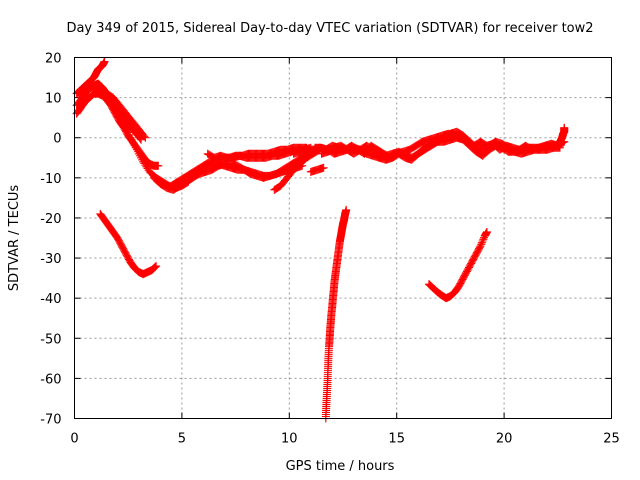  What do you see at coordinates (50, 179) in the screenshot?
I see `y-tick-label: -10` at bounding box center [50, 179].